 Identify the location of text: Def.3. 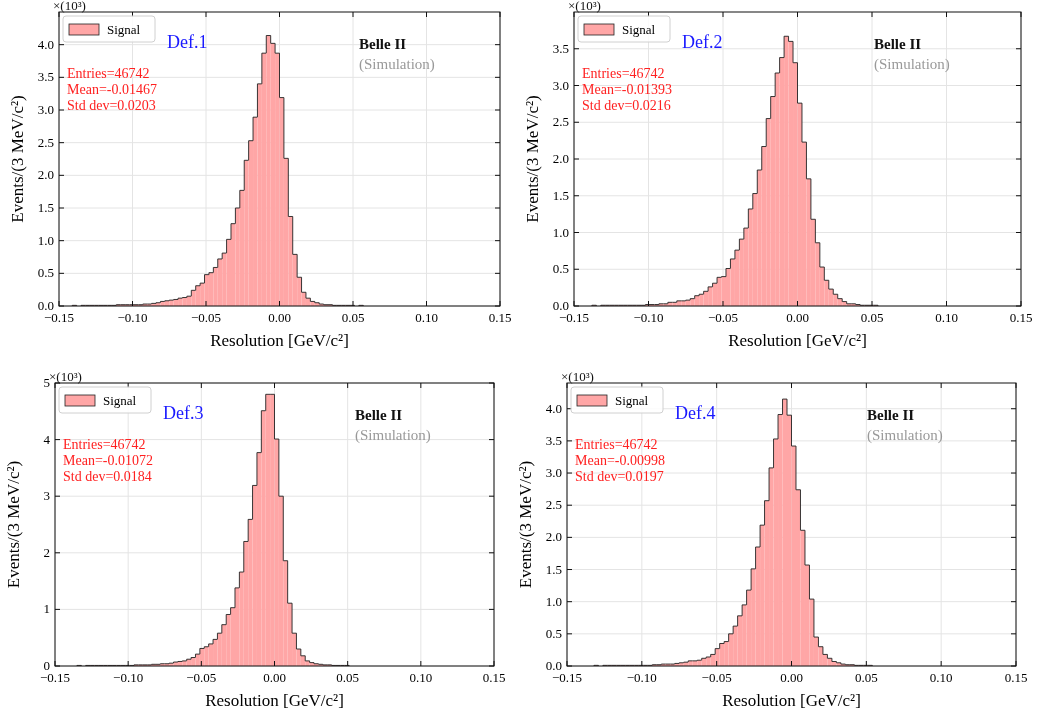
(183, 413).